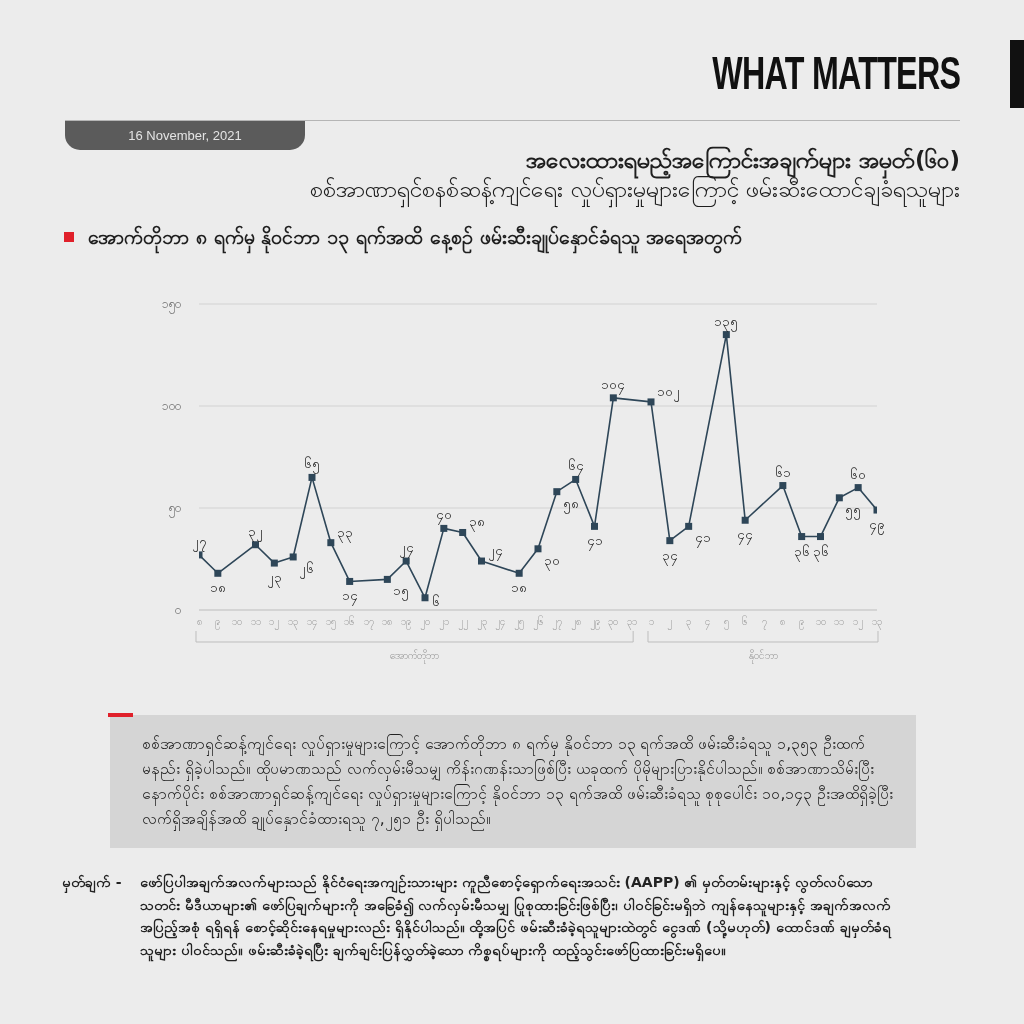 The height and width of the screenshot is (1024, 1024). What do you see at coordinates (415, 656) in the screenshot?
I see `text: အောက်တိုဘာ` at bounding box center [415, 656].